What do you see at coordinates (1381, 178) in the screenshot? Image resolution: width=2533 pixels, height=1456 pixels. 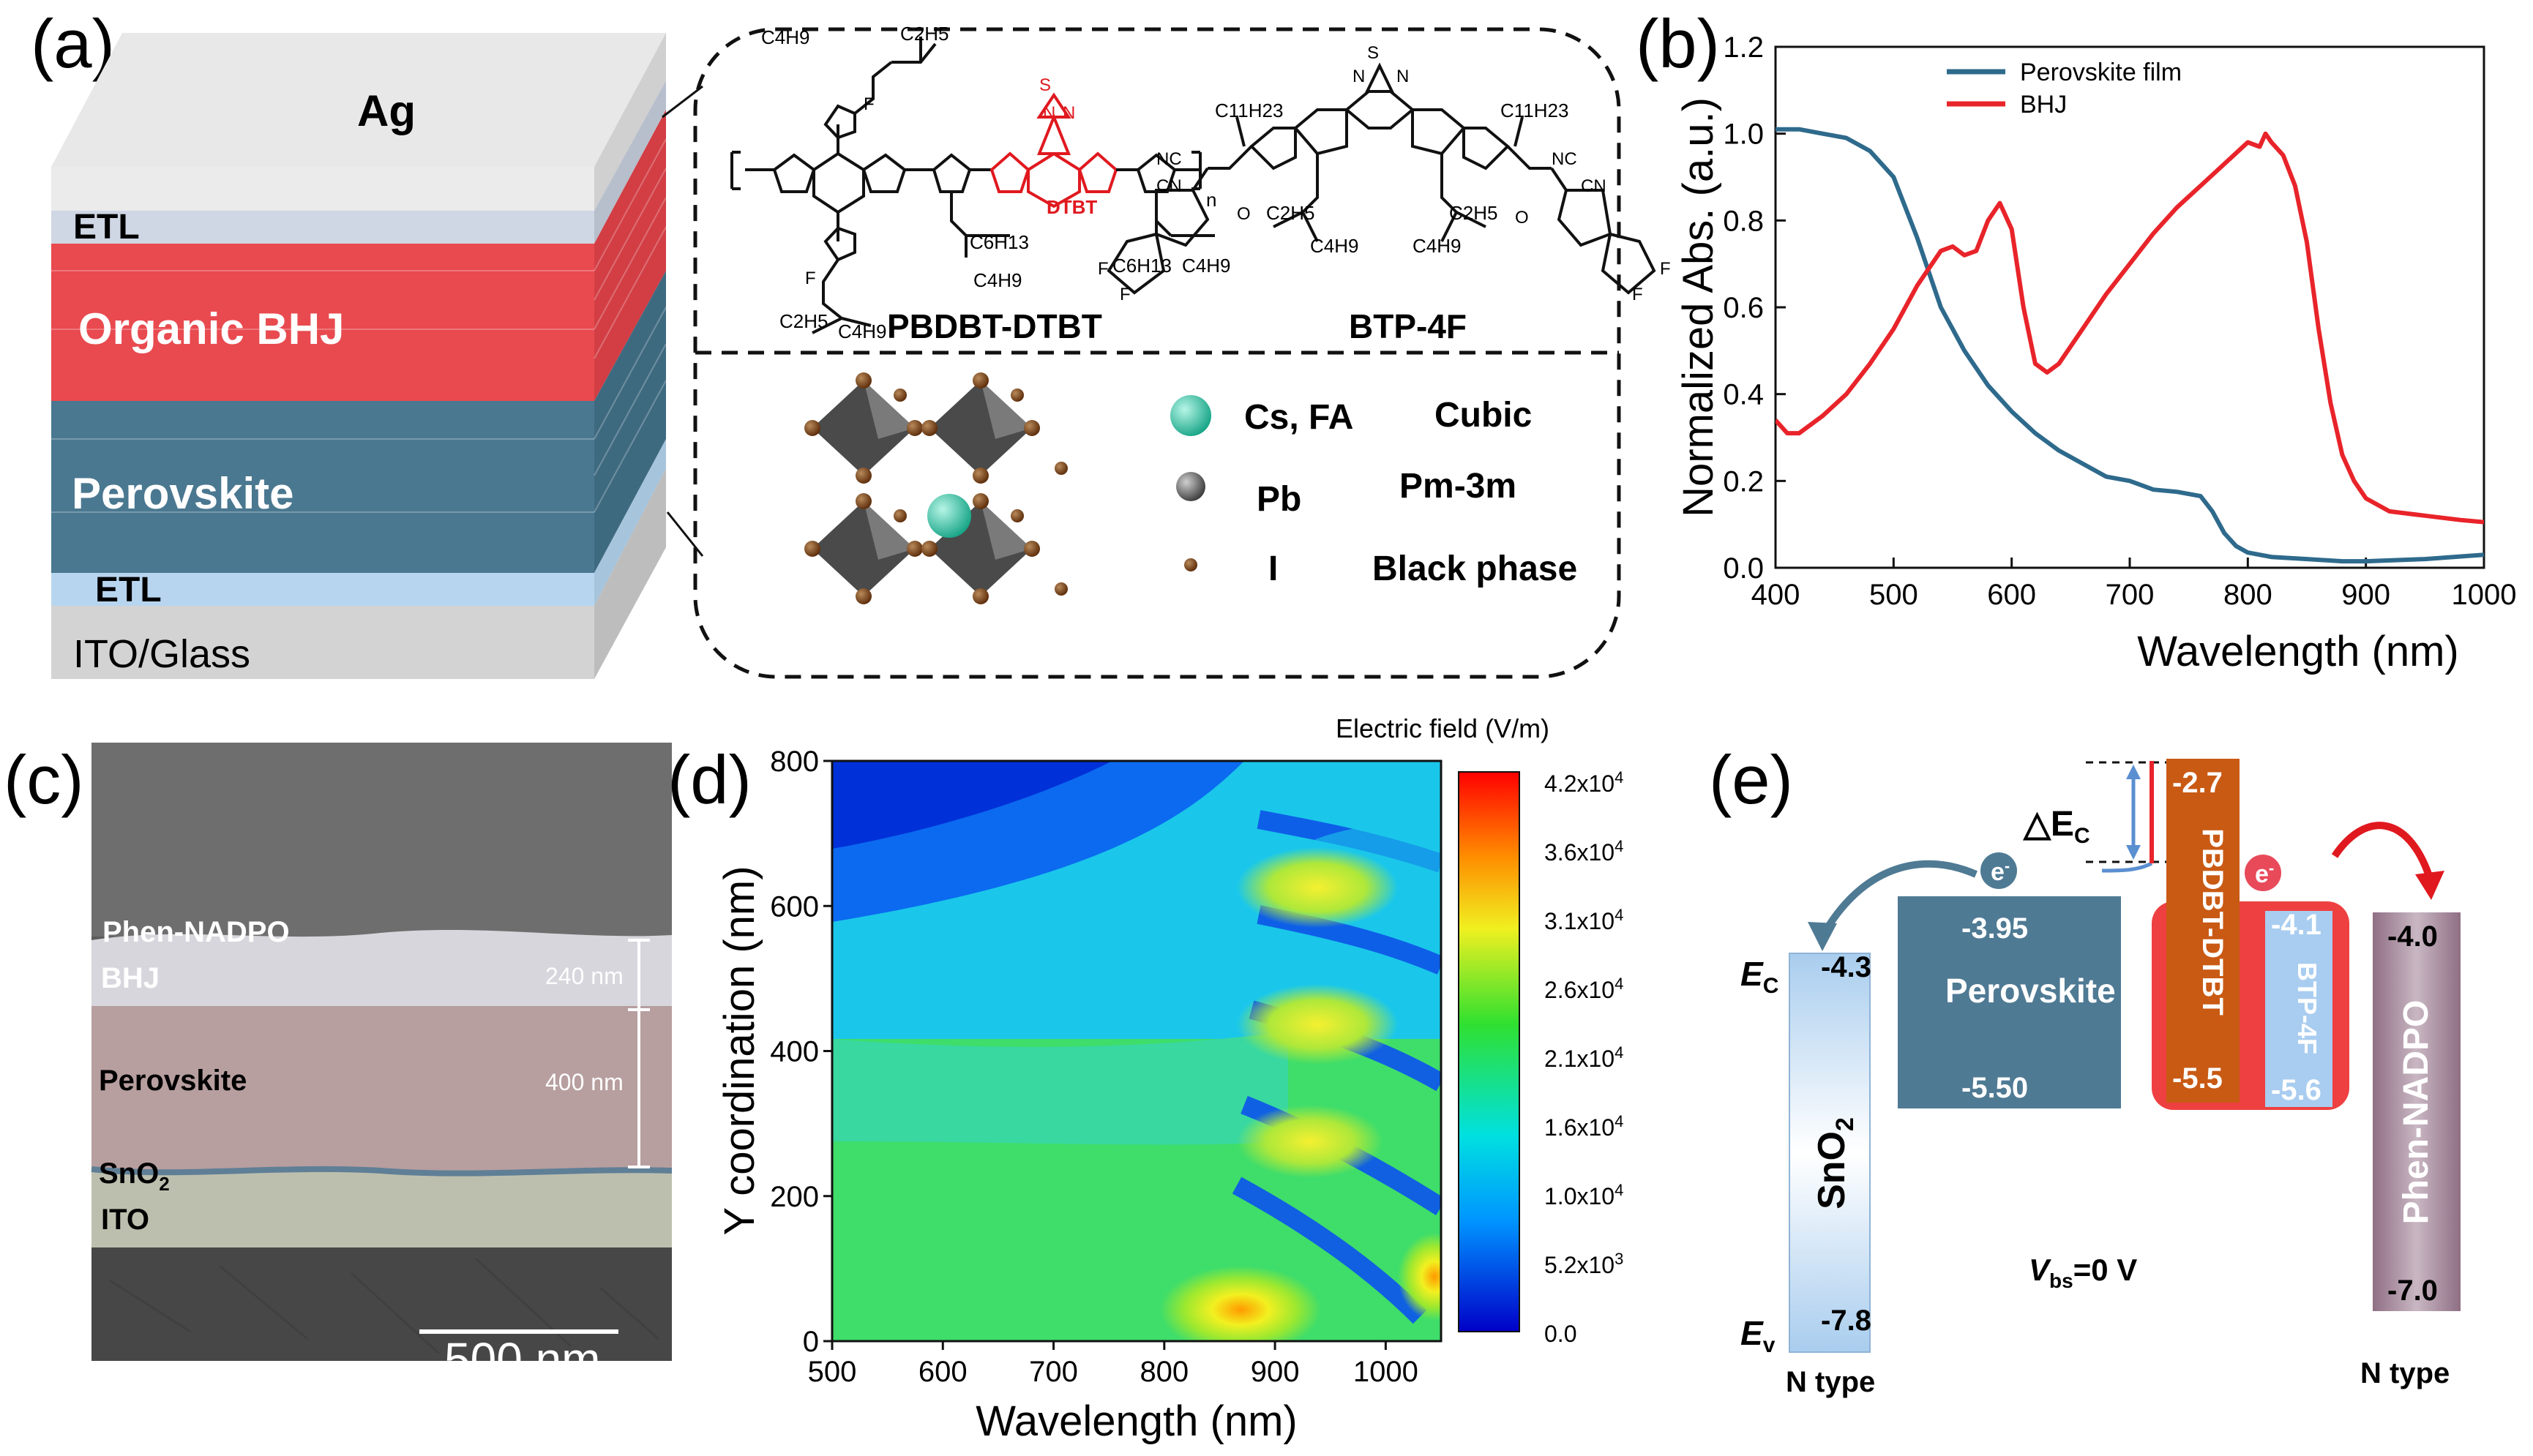 I see `btp-4f-structure` at bounding box center [1381, 178].